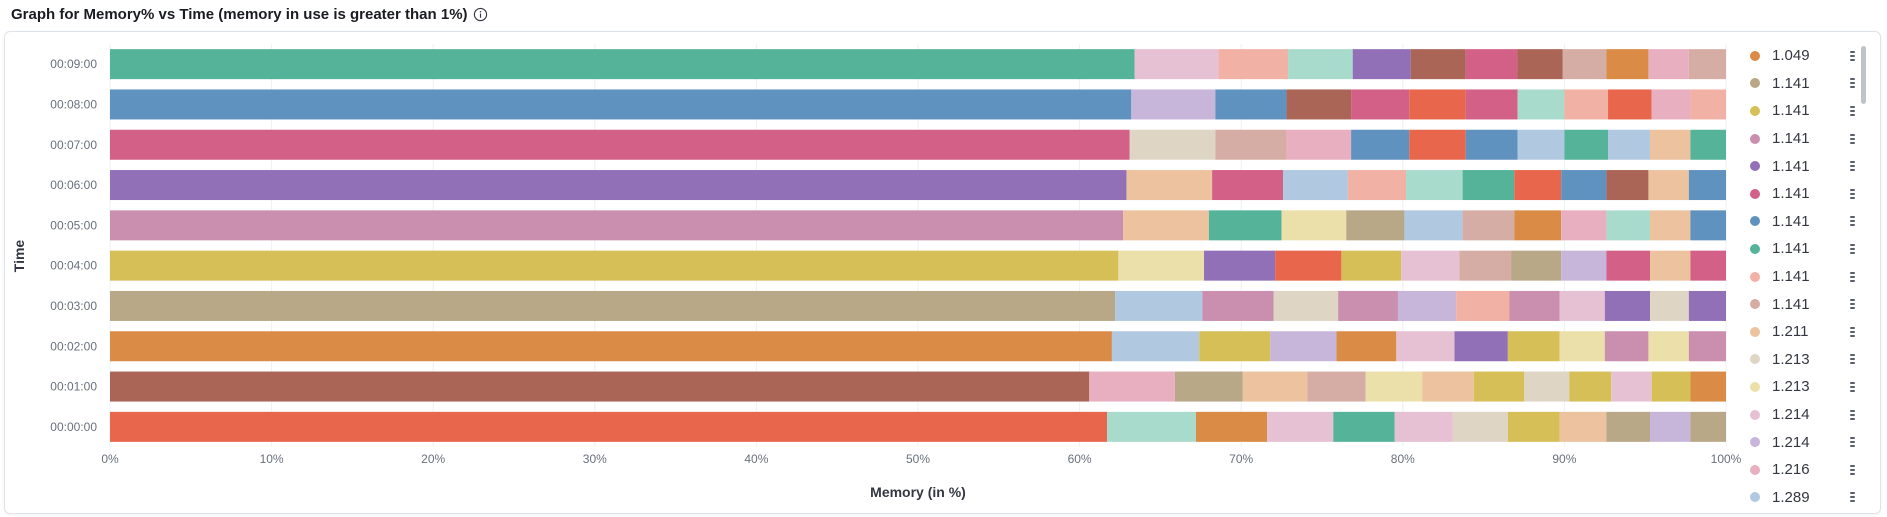  Describe the element at coordinates (1801, 332) in the screenshot. I see `legend-item: 1.211` at that location.